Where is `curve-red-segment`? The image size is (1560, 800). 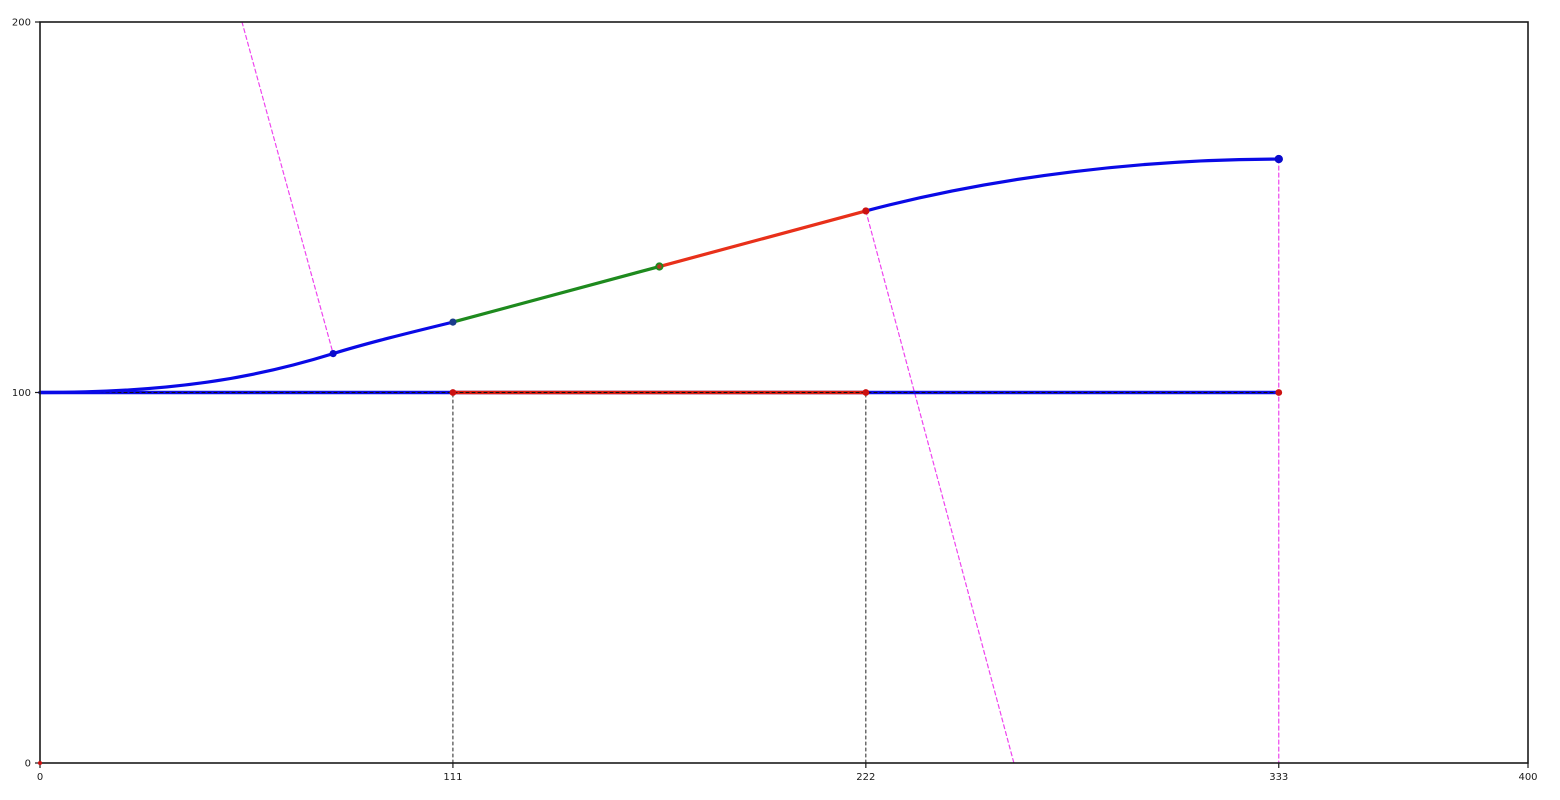
curve-red-segment is located at coordinates (762, 239).